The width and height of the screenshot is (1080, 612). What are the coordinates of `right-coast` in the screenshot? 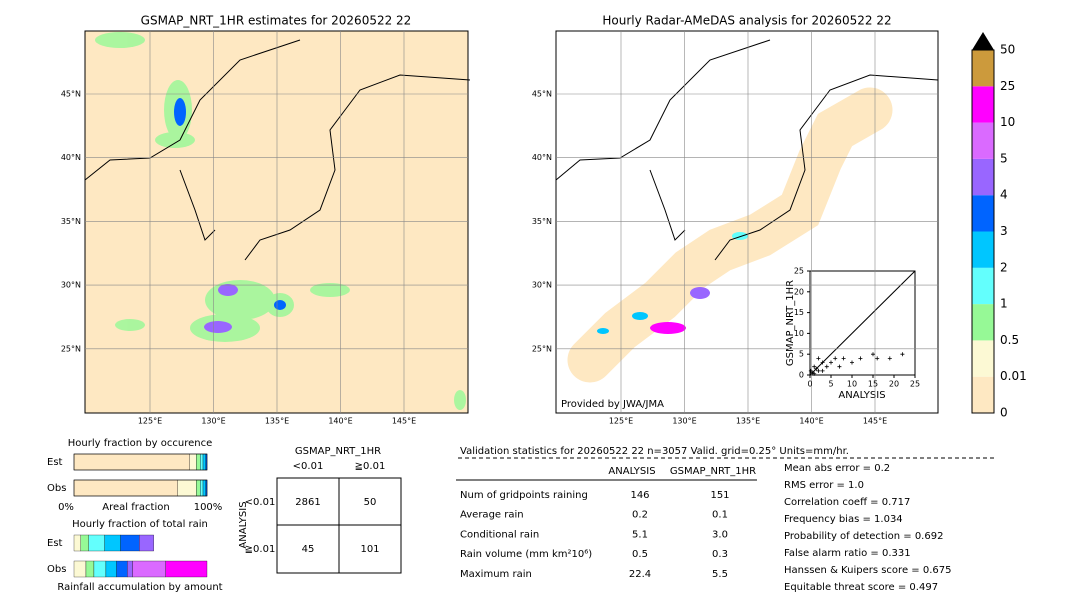 It's located at (747, 150).